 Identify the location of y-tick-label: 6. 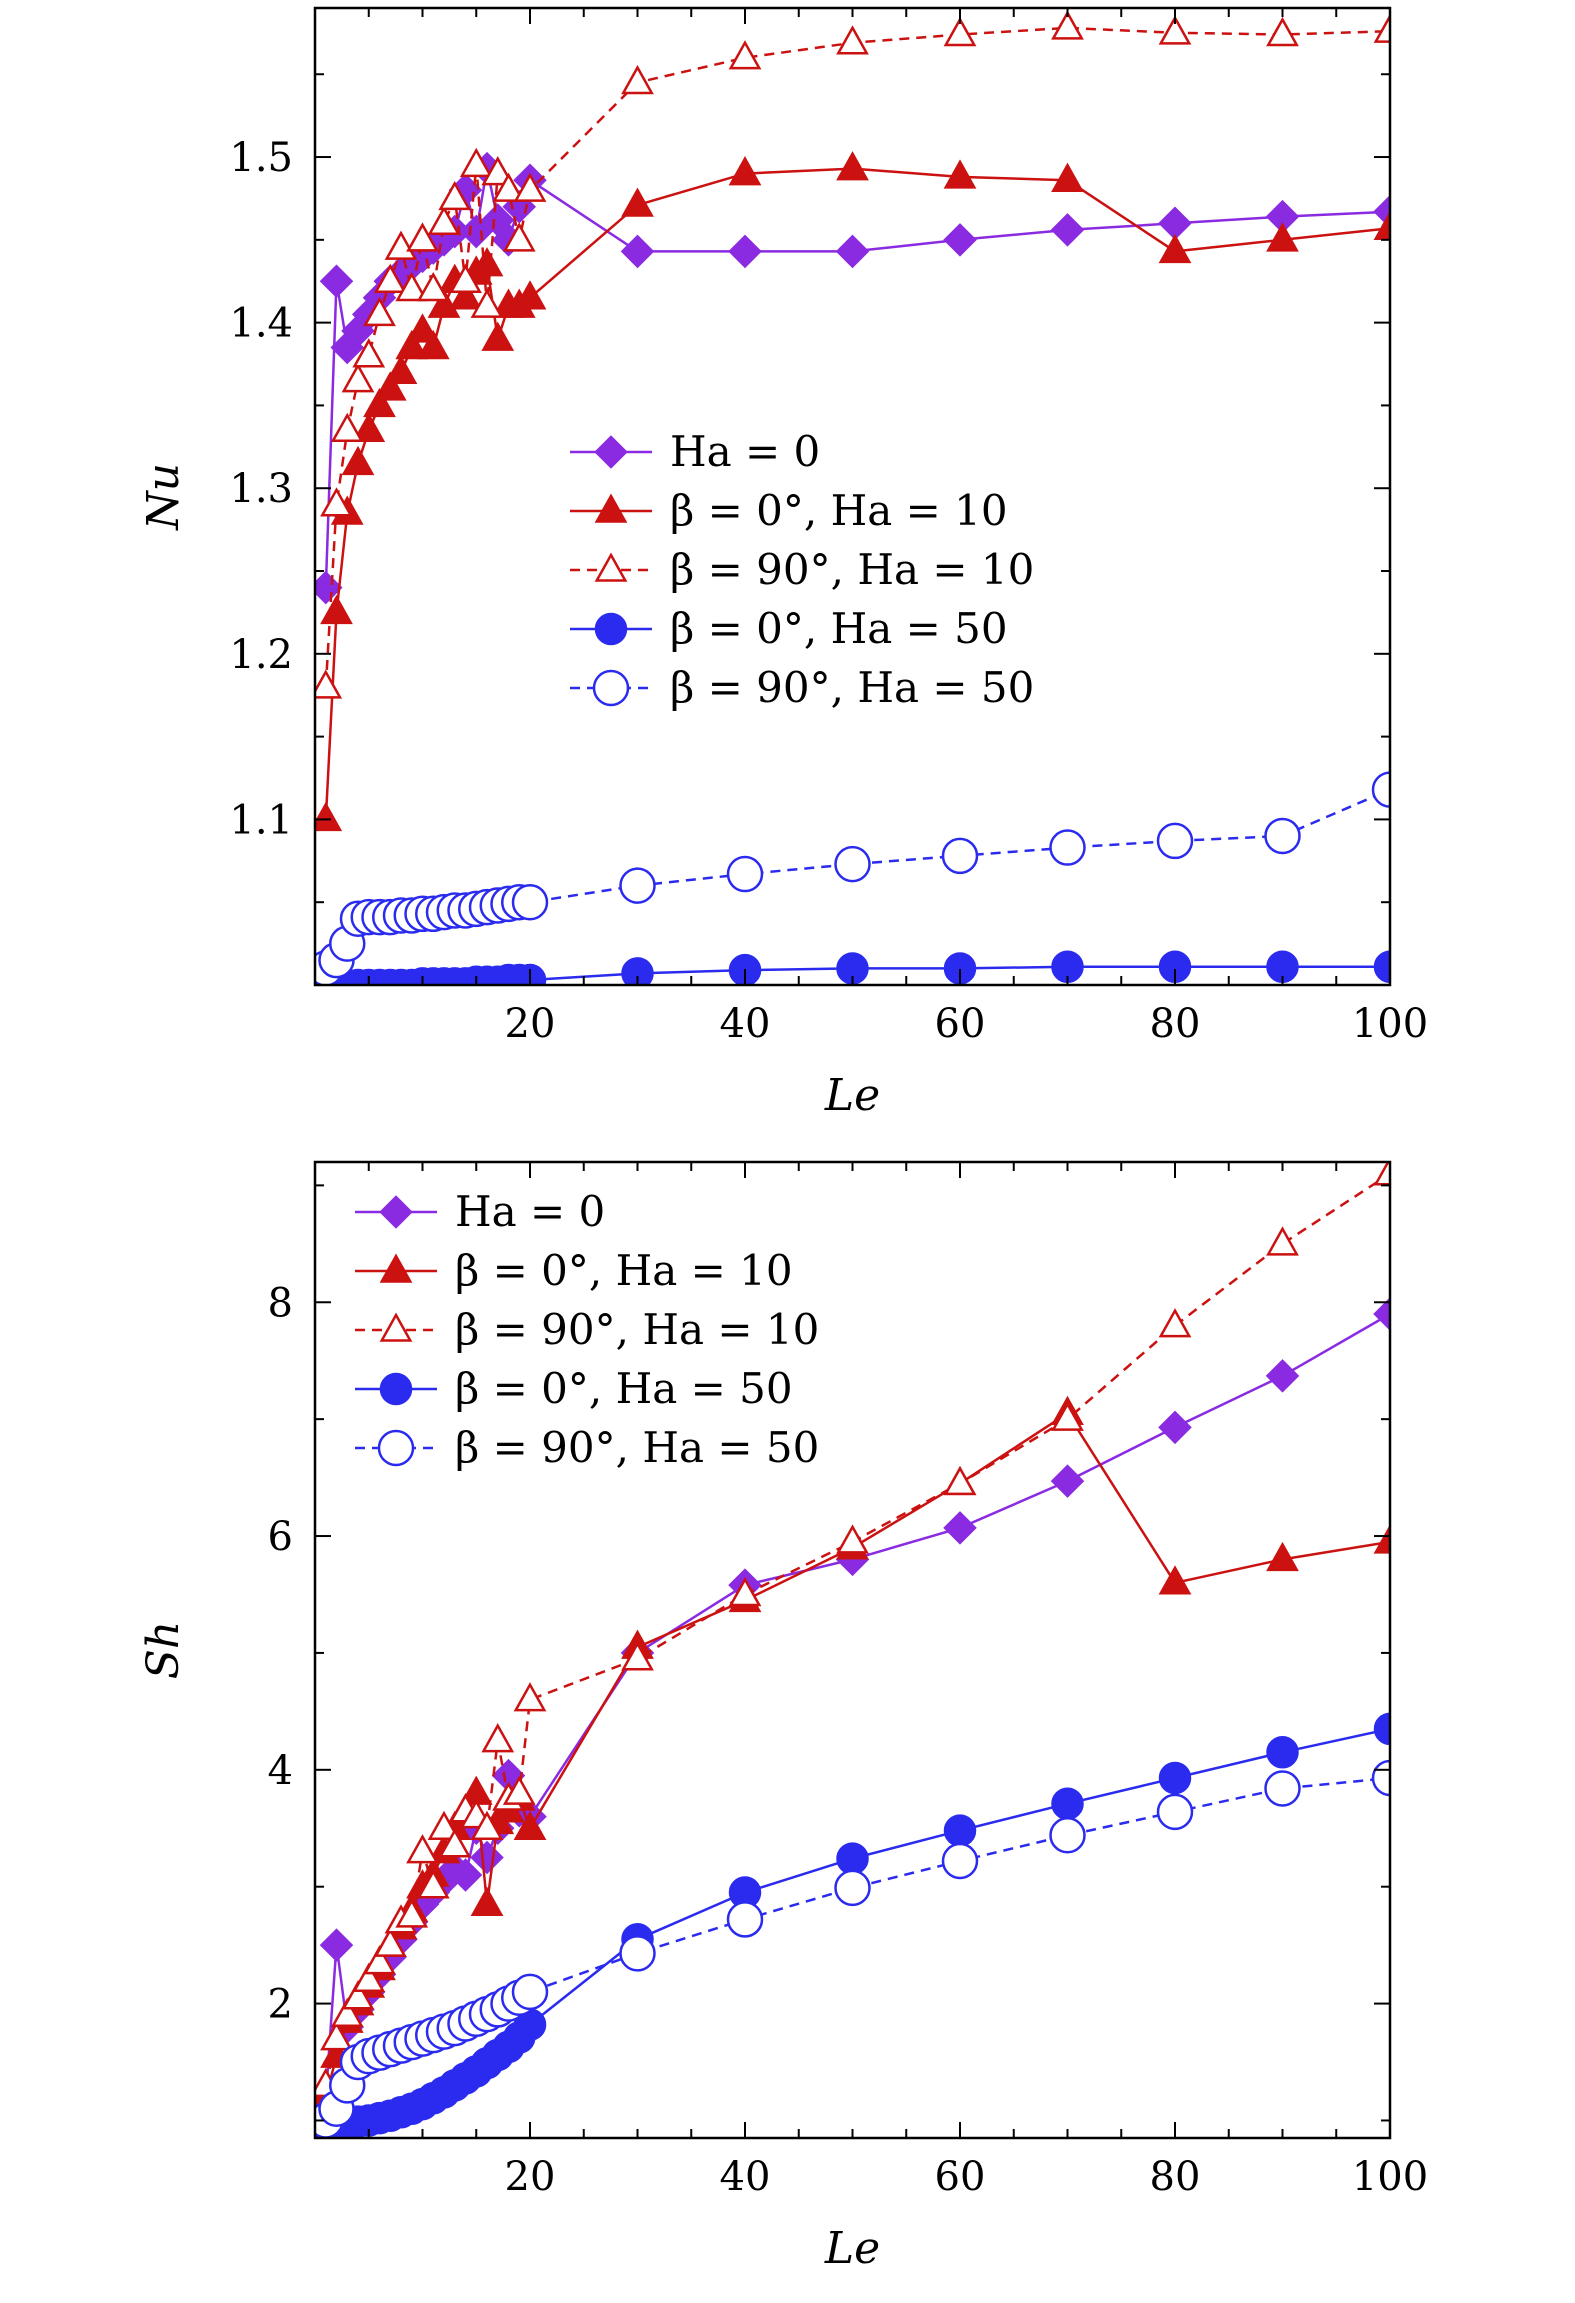
(280, 1537).